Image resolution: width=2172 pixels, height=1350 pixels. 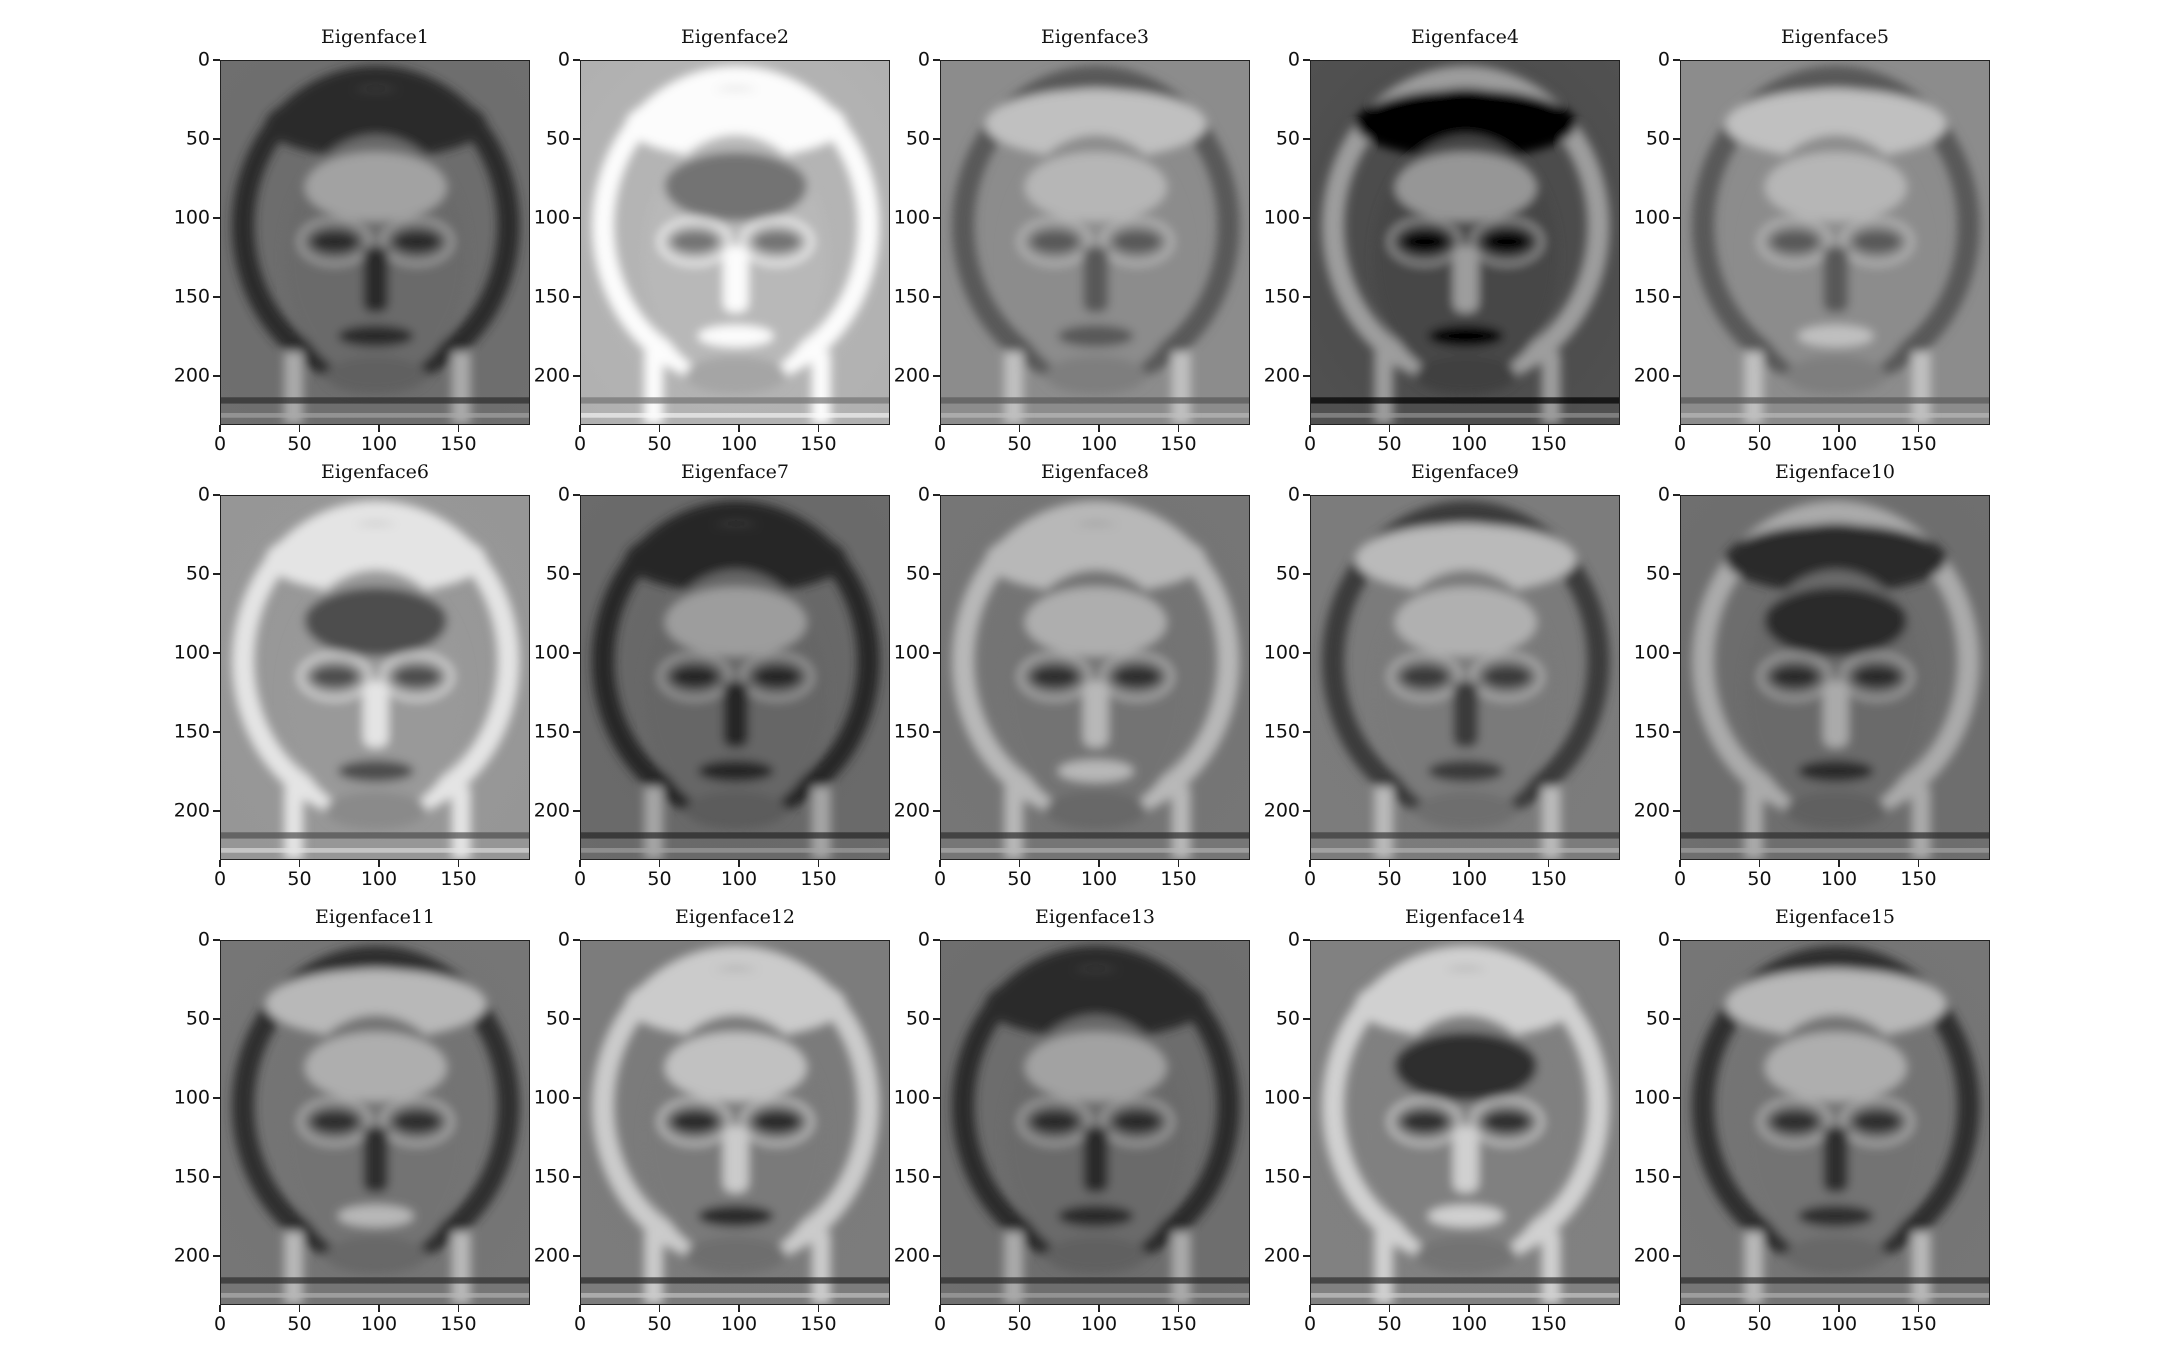 What do you see at coordinates (1095, 472) in the screenshot?
I see `panel-title: Eigenface8` at bounding box center [1095, 472].